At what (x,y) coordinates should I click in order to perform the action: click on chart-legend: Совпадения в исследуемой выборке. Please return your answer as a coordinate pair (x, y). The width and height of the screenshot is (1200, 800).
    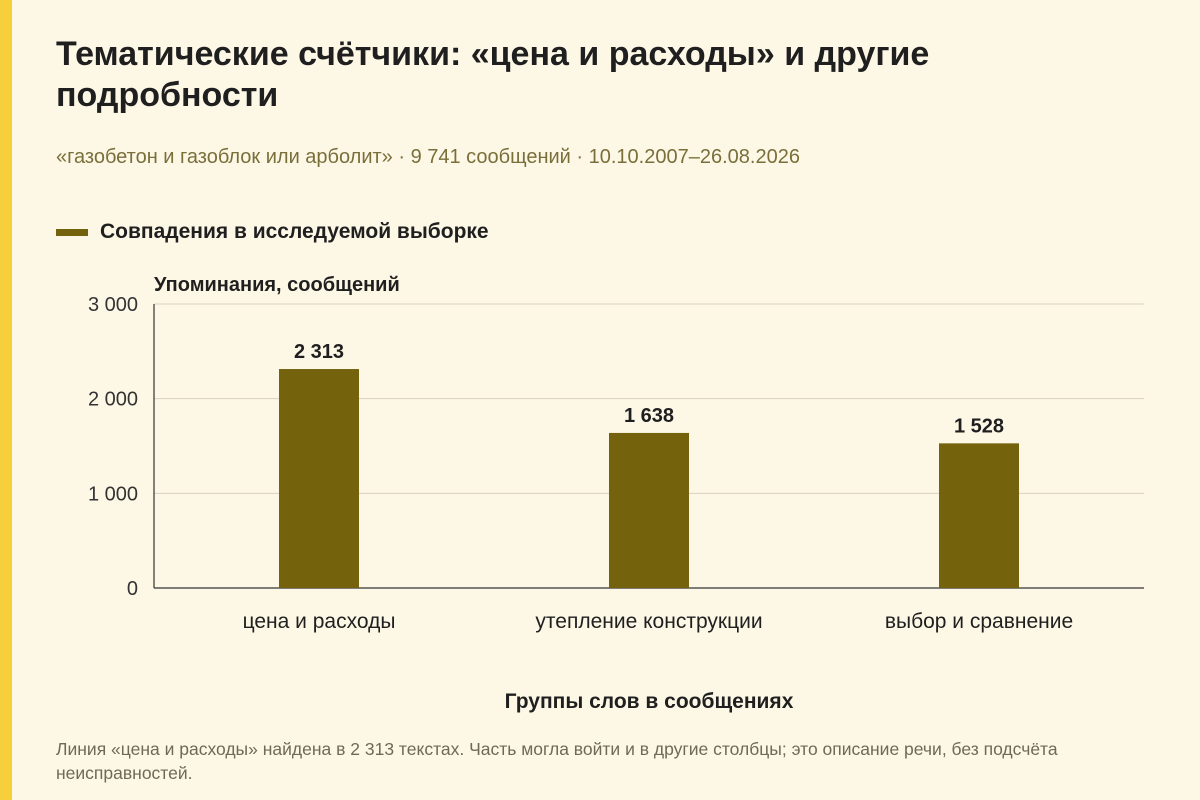
    Looking at the image, I should click on (272, 232).